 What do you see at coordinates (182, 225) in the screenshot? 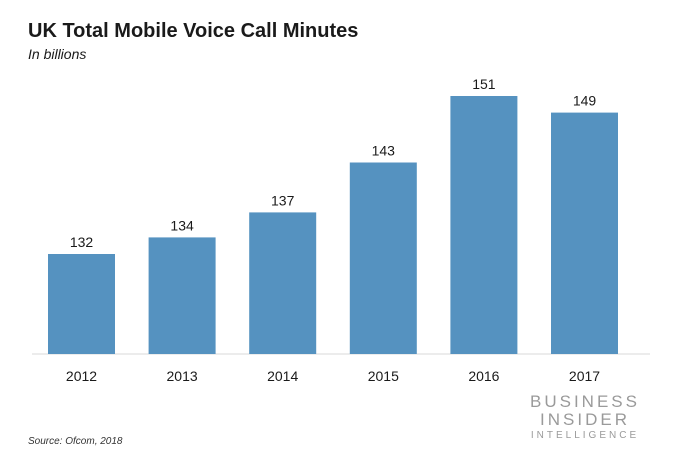
I see `data-label-2013: 134` at bounding box center [182, 225].